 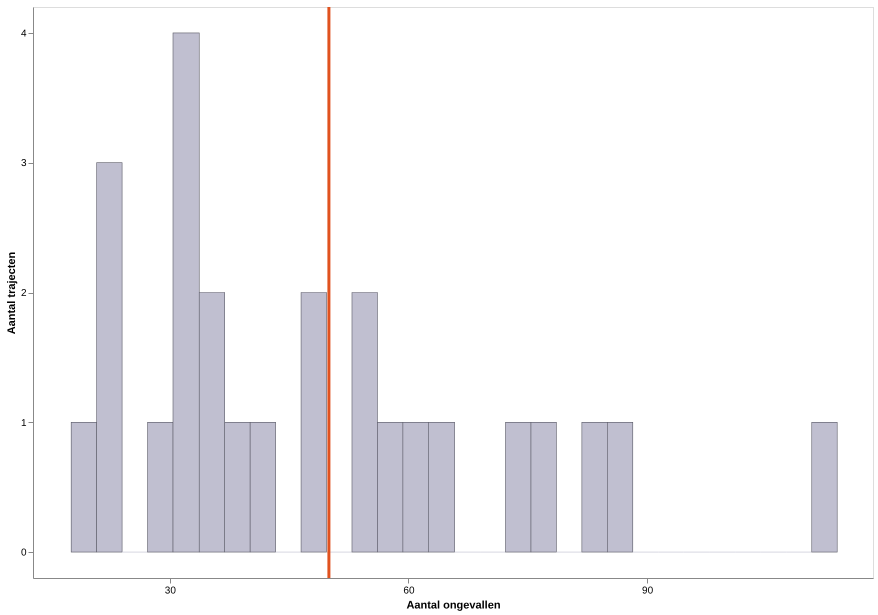 What do you see at coordinates (23, 553) in the screenshot?
I see `y-tick-label: 0` at bounding box center [23, 553].